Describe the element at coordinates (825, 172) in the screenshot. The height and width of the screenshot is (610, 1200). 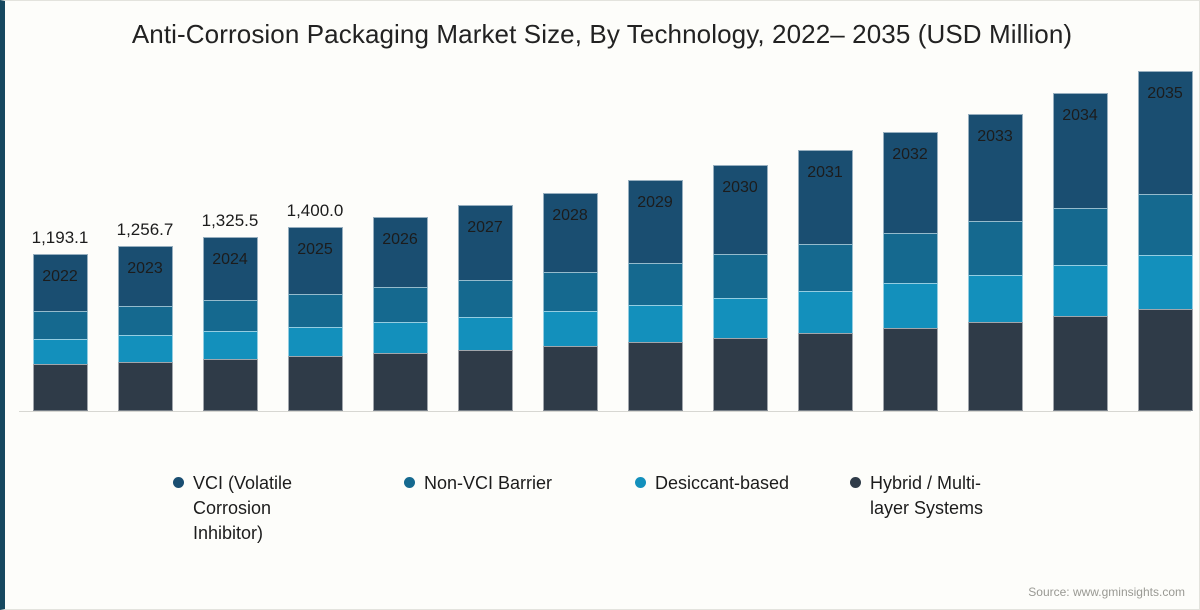
I see `x-axis-tick-label: 2031` at that location.